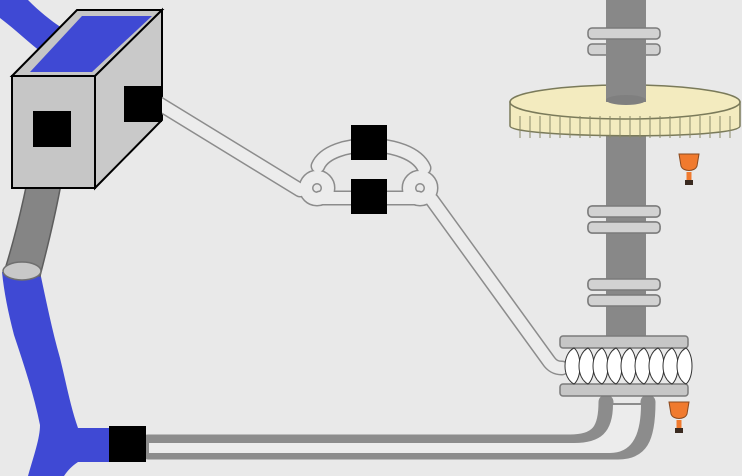 This screenshot has height=476, width=742. I want to click on turbine-bottom-plate, so click(624, 390).